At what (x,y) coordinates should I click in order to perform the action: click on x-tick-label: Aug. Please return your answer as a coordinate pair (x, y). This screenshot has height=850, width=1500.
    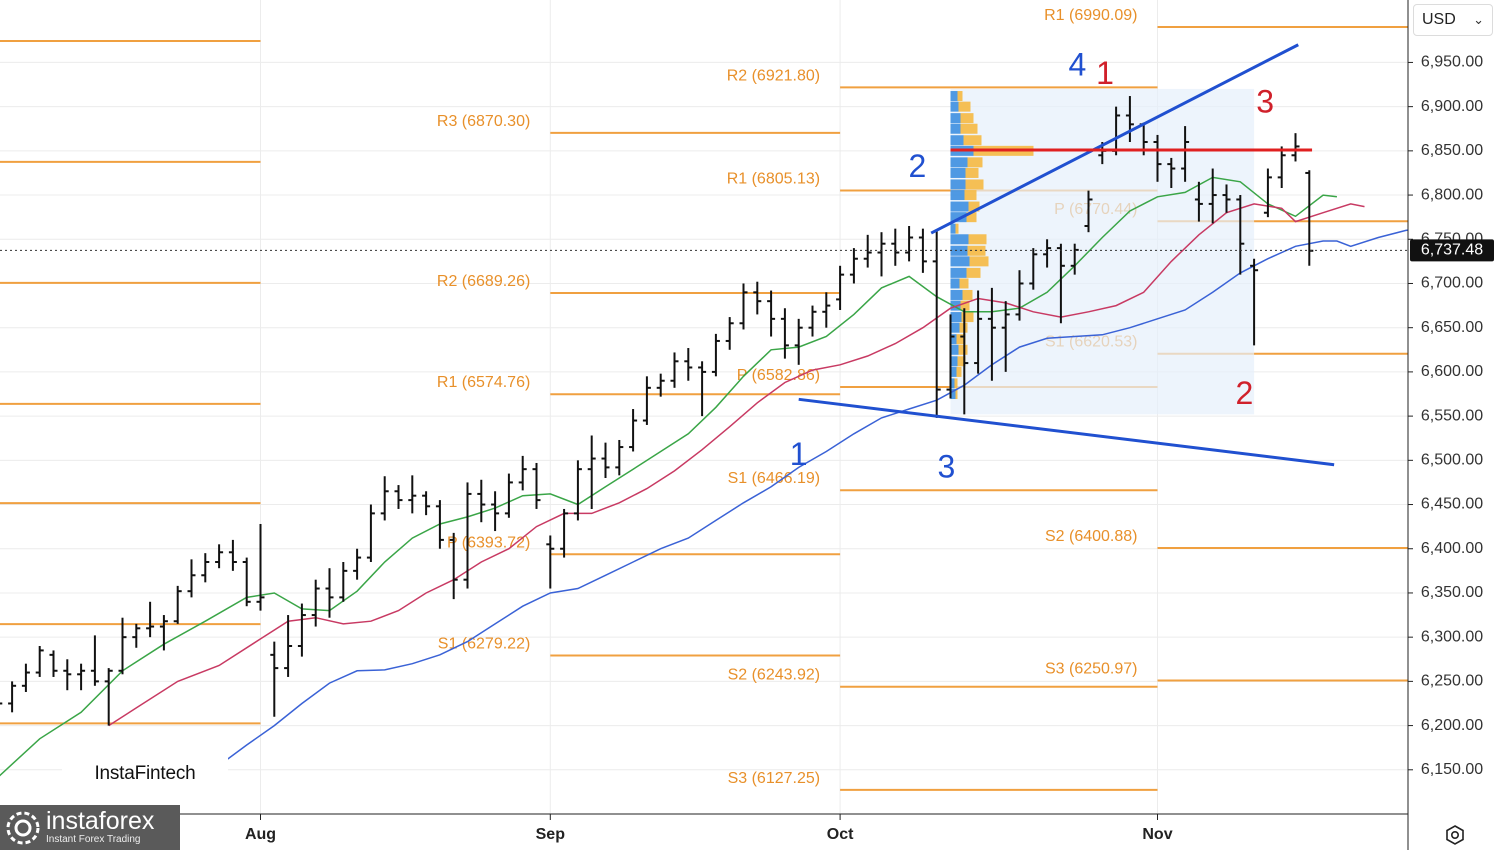
    Looking at the image, I should click on (260, 834).